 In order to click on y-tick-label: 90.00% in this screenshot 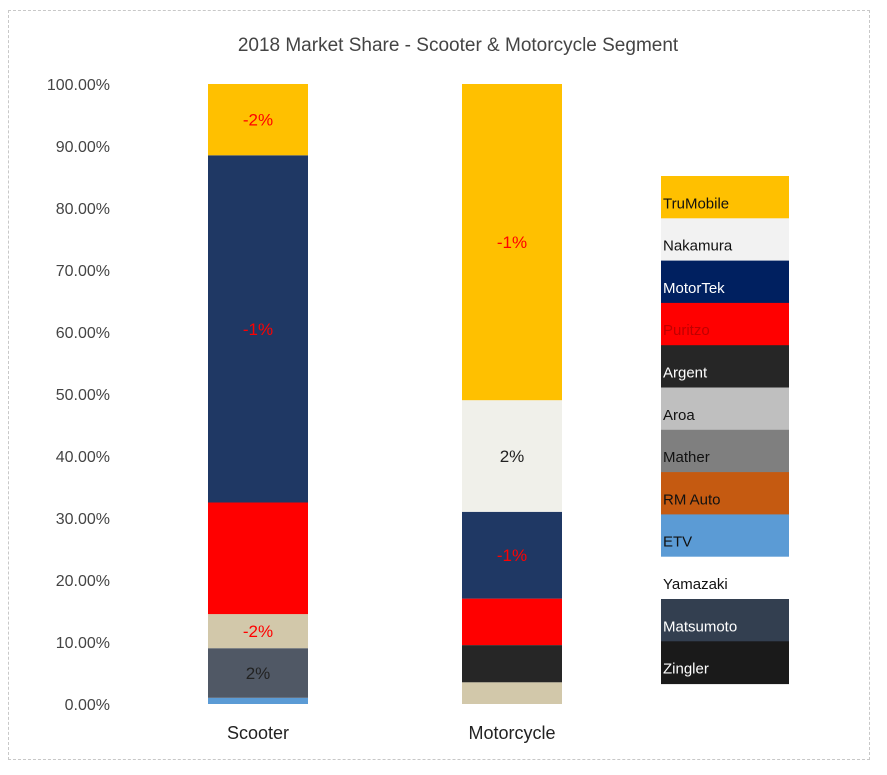, I will do `click(83, 147)`.